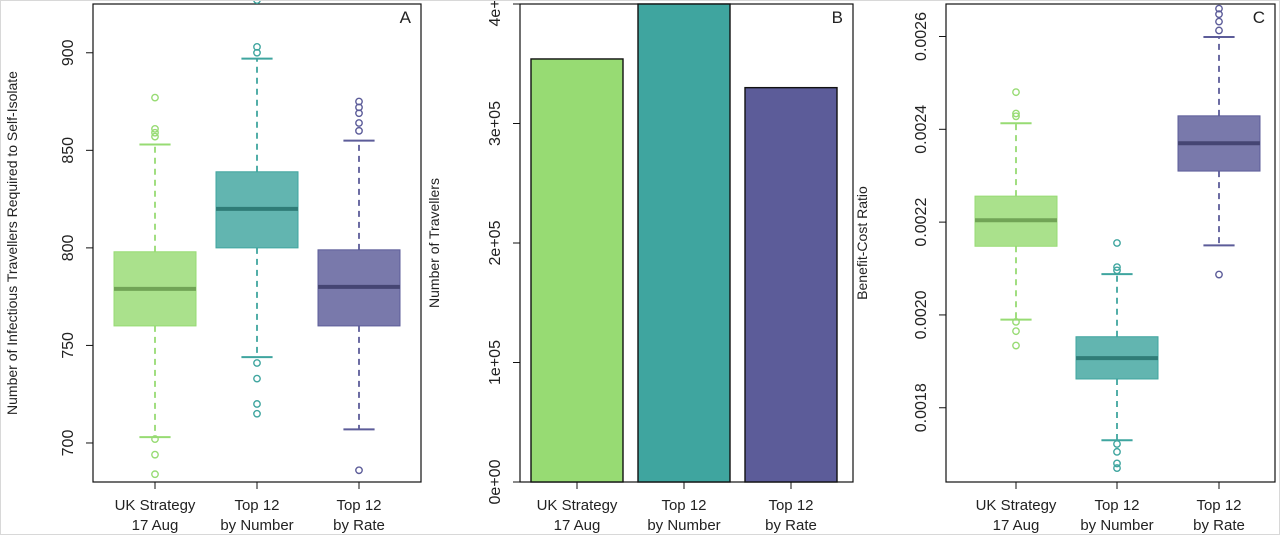  I want to click on y-tick-label: 700, so click(68, 443).